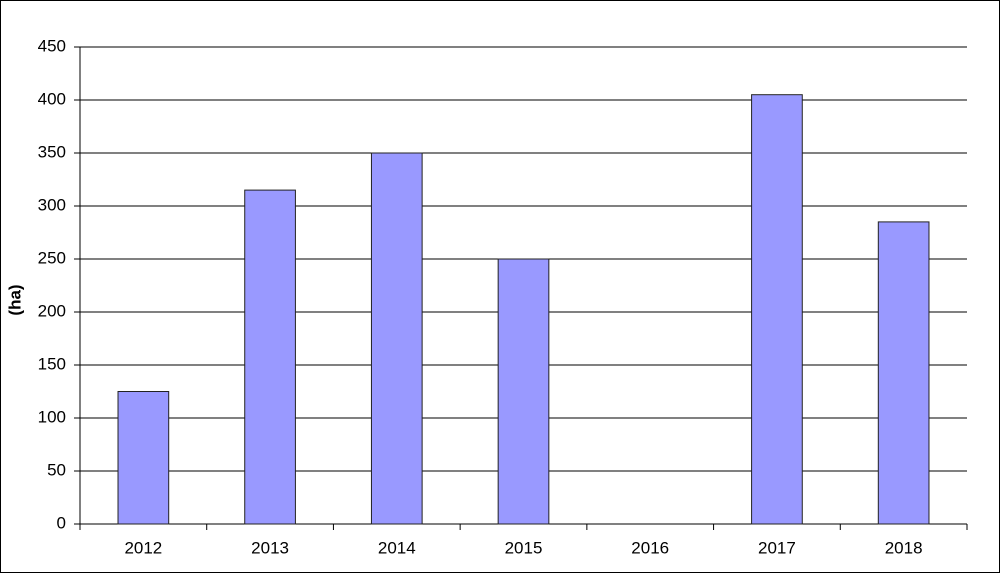 The height and width of the screenshot is (574, 1000). What do you see at coordinates (52, 45) in the screenshot?
I see `y-tick-label: 450` at bounding box center [52, 45].